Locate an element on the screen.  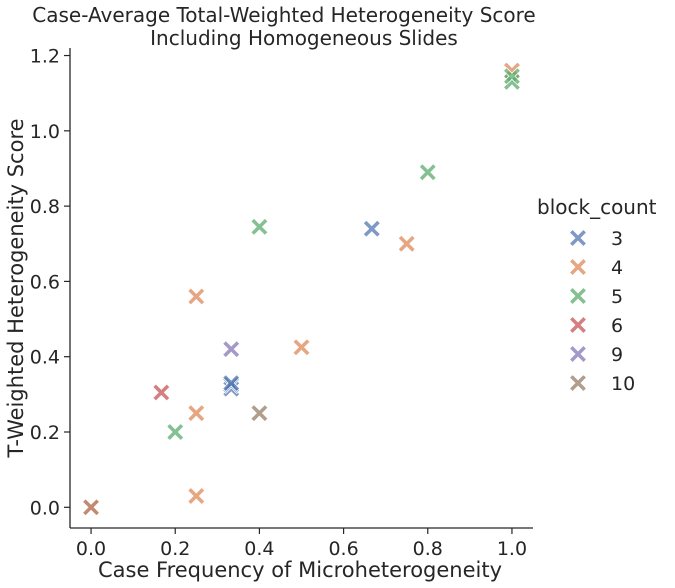
legend-title: block_count is located at coordinates (597, 207).